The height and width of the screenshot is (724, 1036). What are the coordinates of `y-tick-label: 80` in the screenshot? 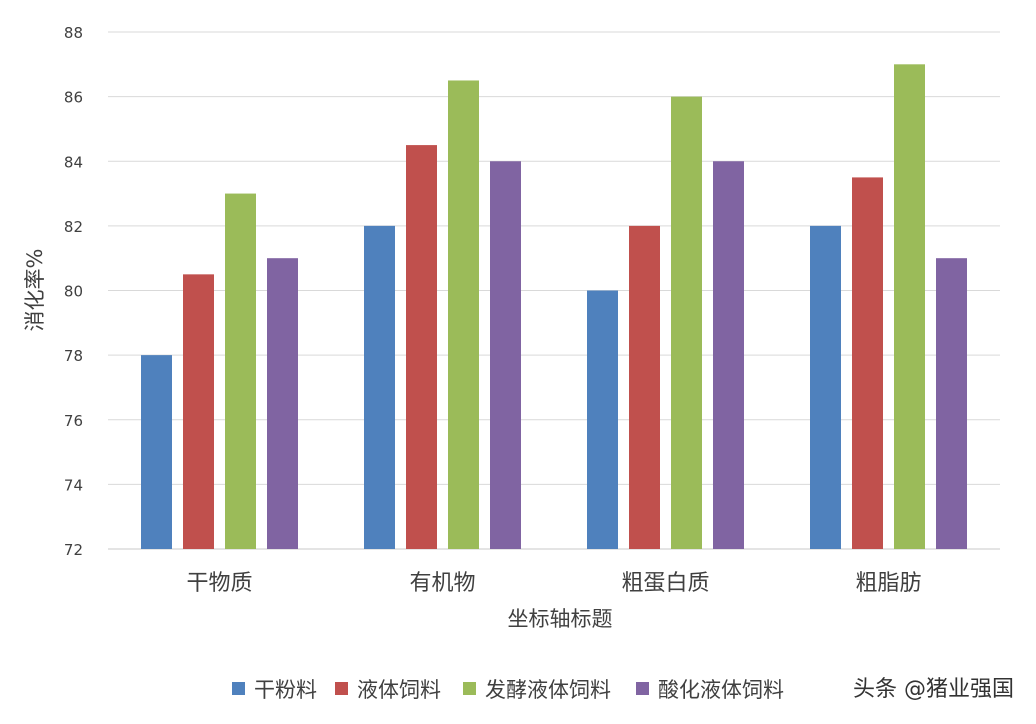 It's located at (73, 292).